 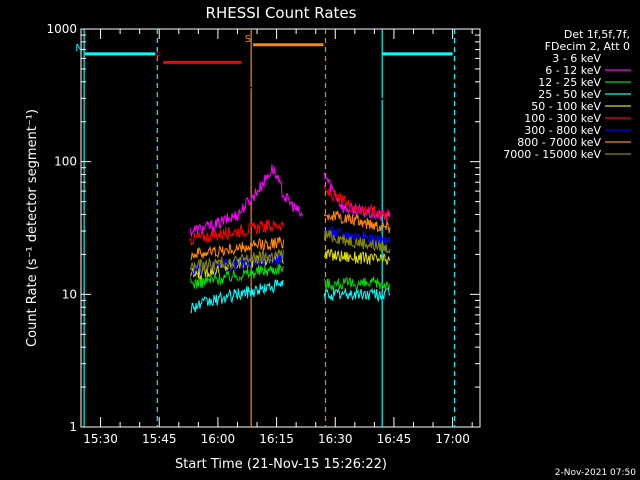 I want to click on x-tick-label: 16:00, so click(x=218, y=439).